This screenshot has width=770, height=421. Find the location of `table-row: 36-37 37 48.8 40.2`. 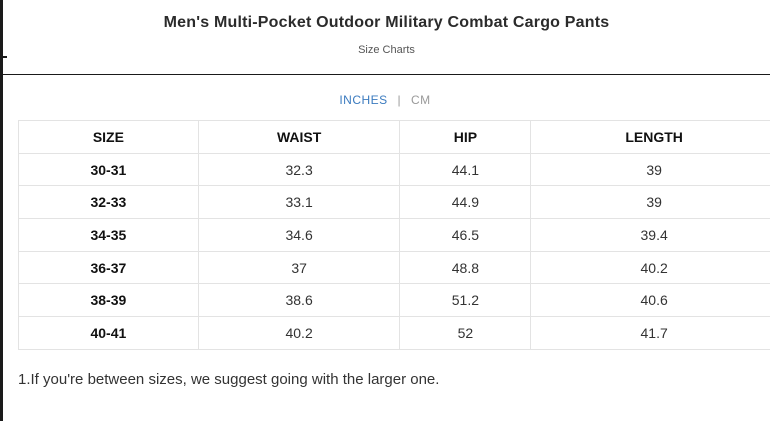

table-row: 36-37 37 48.8 40.2 is located at coordinates (394, 267).